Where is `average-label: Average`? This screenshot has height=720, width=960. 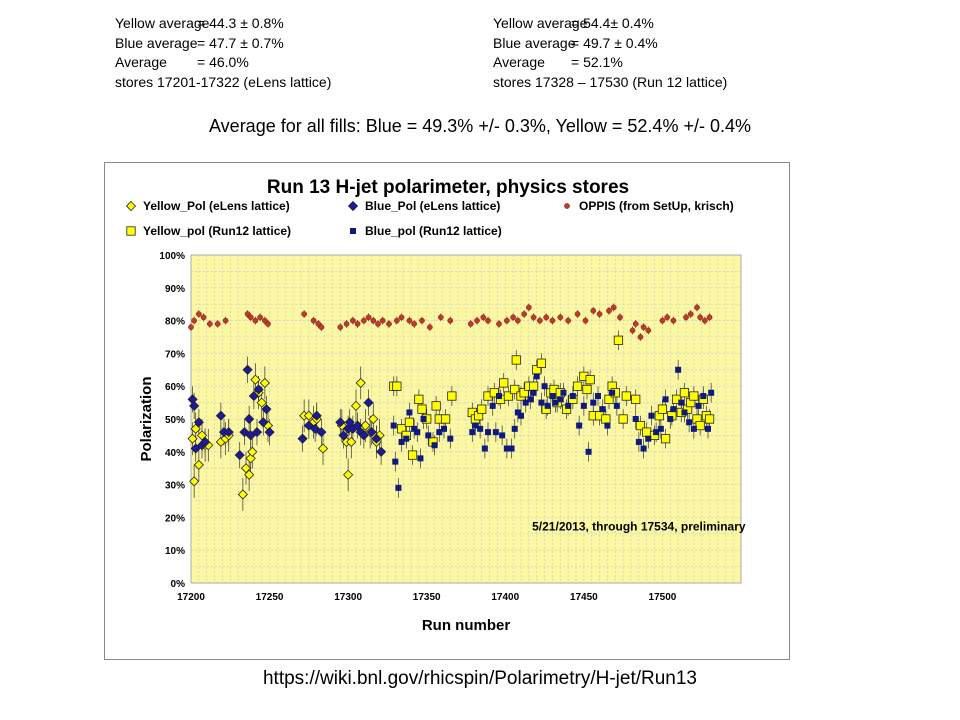 average-label: Average is located at coordinates (141, 62).